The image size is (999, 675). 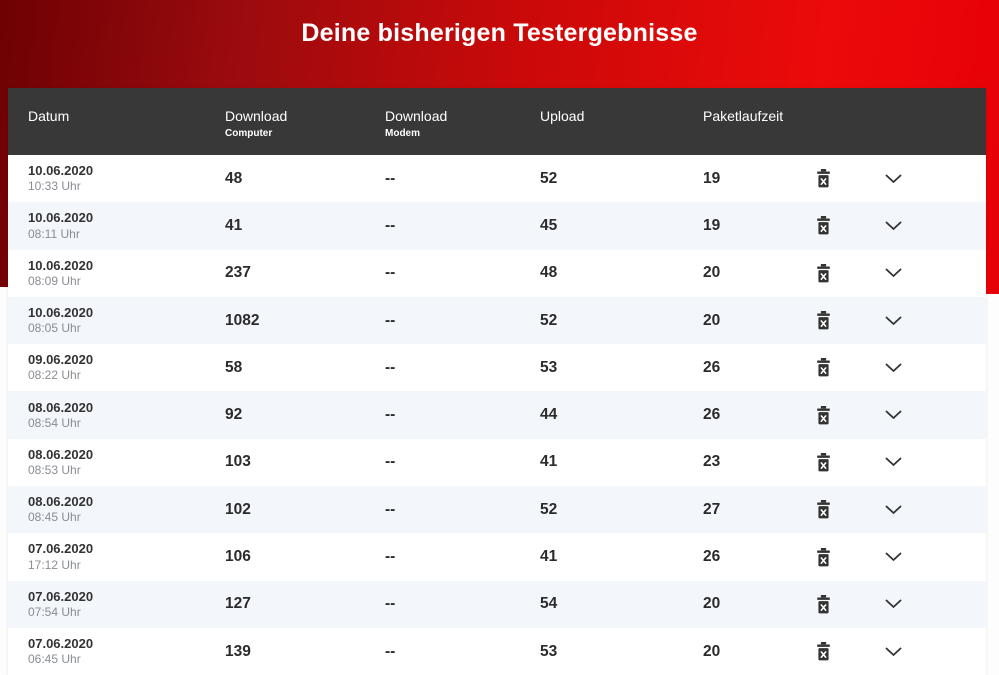 I want to click on column-header-datum: Datum, so click(x=116, y=118).